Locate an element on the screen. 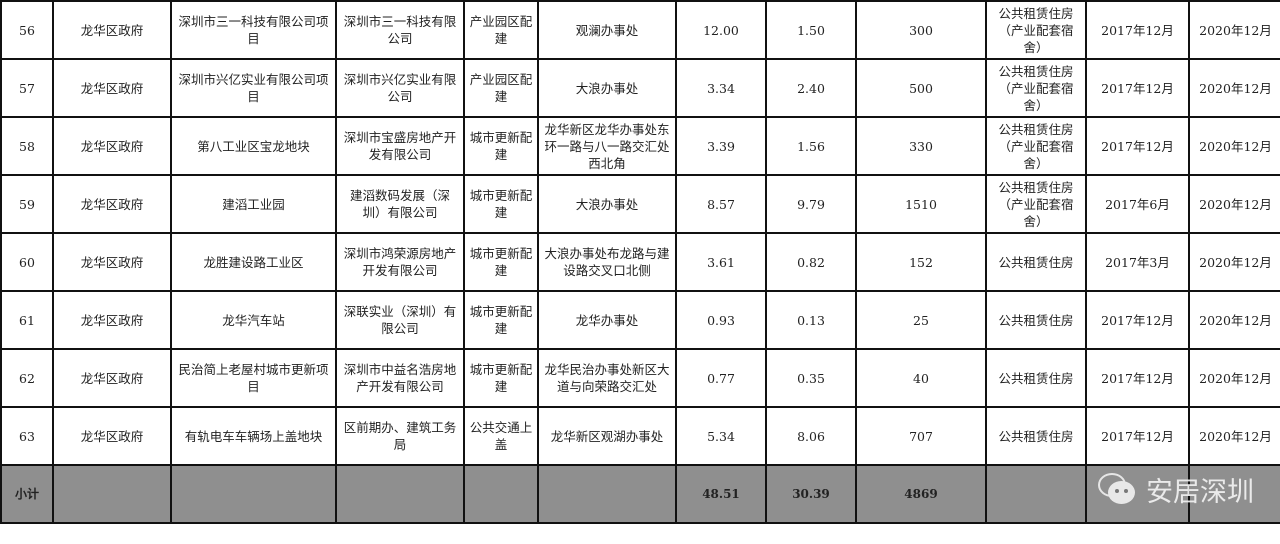  cell-project-name: 民治简上老屋村城市更新项 目 is located at coordinates (253, 378).